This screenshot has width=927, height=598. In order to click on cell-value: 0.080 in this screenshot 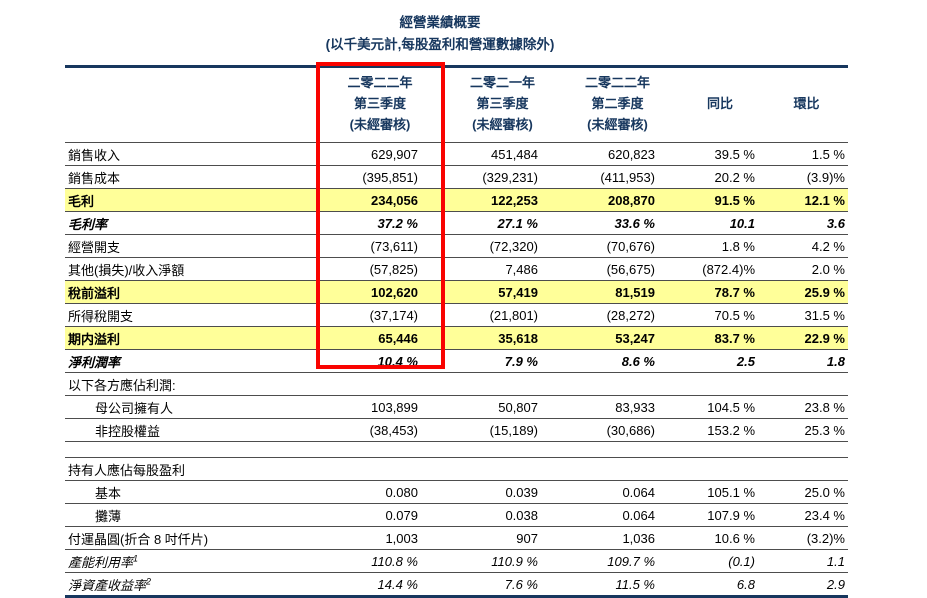, I will do `click(380, 492)`.